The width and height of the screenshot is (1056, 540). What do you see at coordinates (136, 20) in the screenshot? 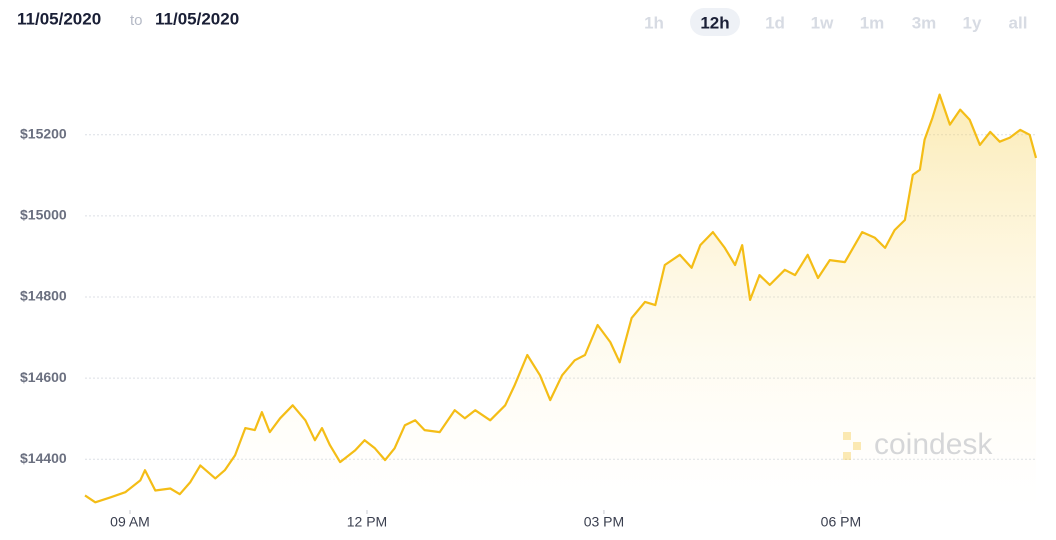
I see `date-to-label: to` at bounding box center [136, 20].